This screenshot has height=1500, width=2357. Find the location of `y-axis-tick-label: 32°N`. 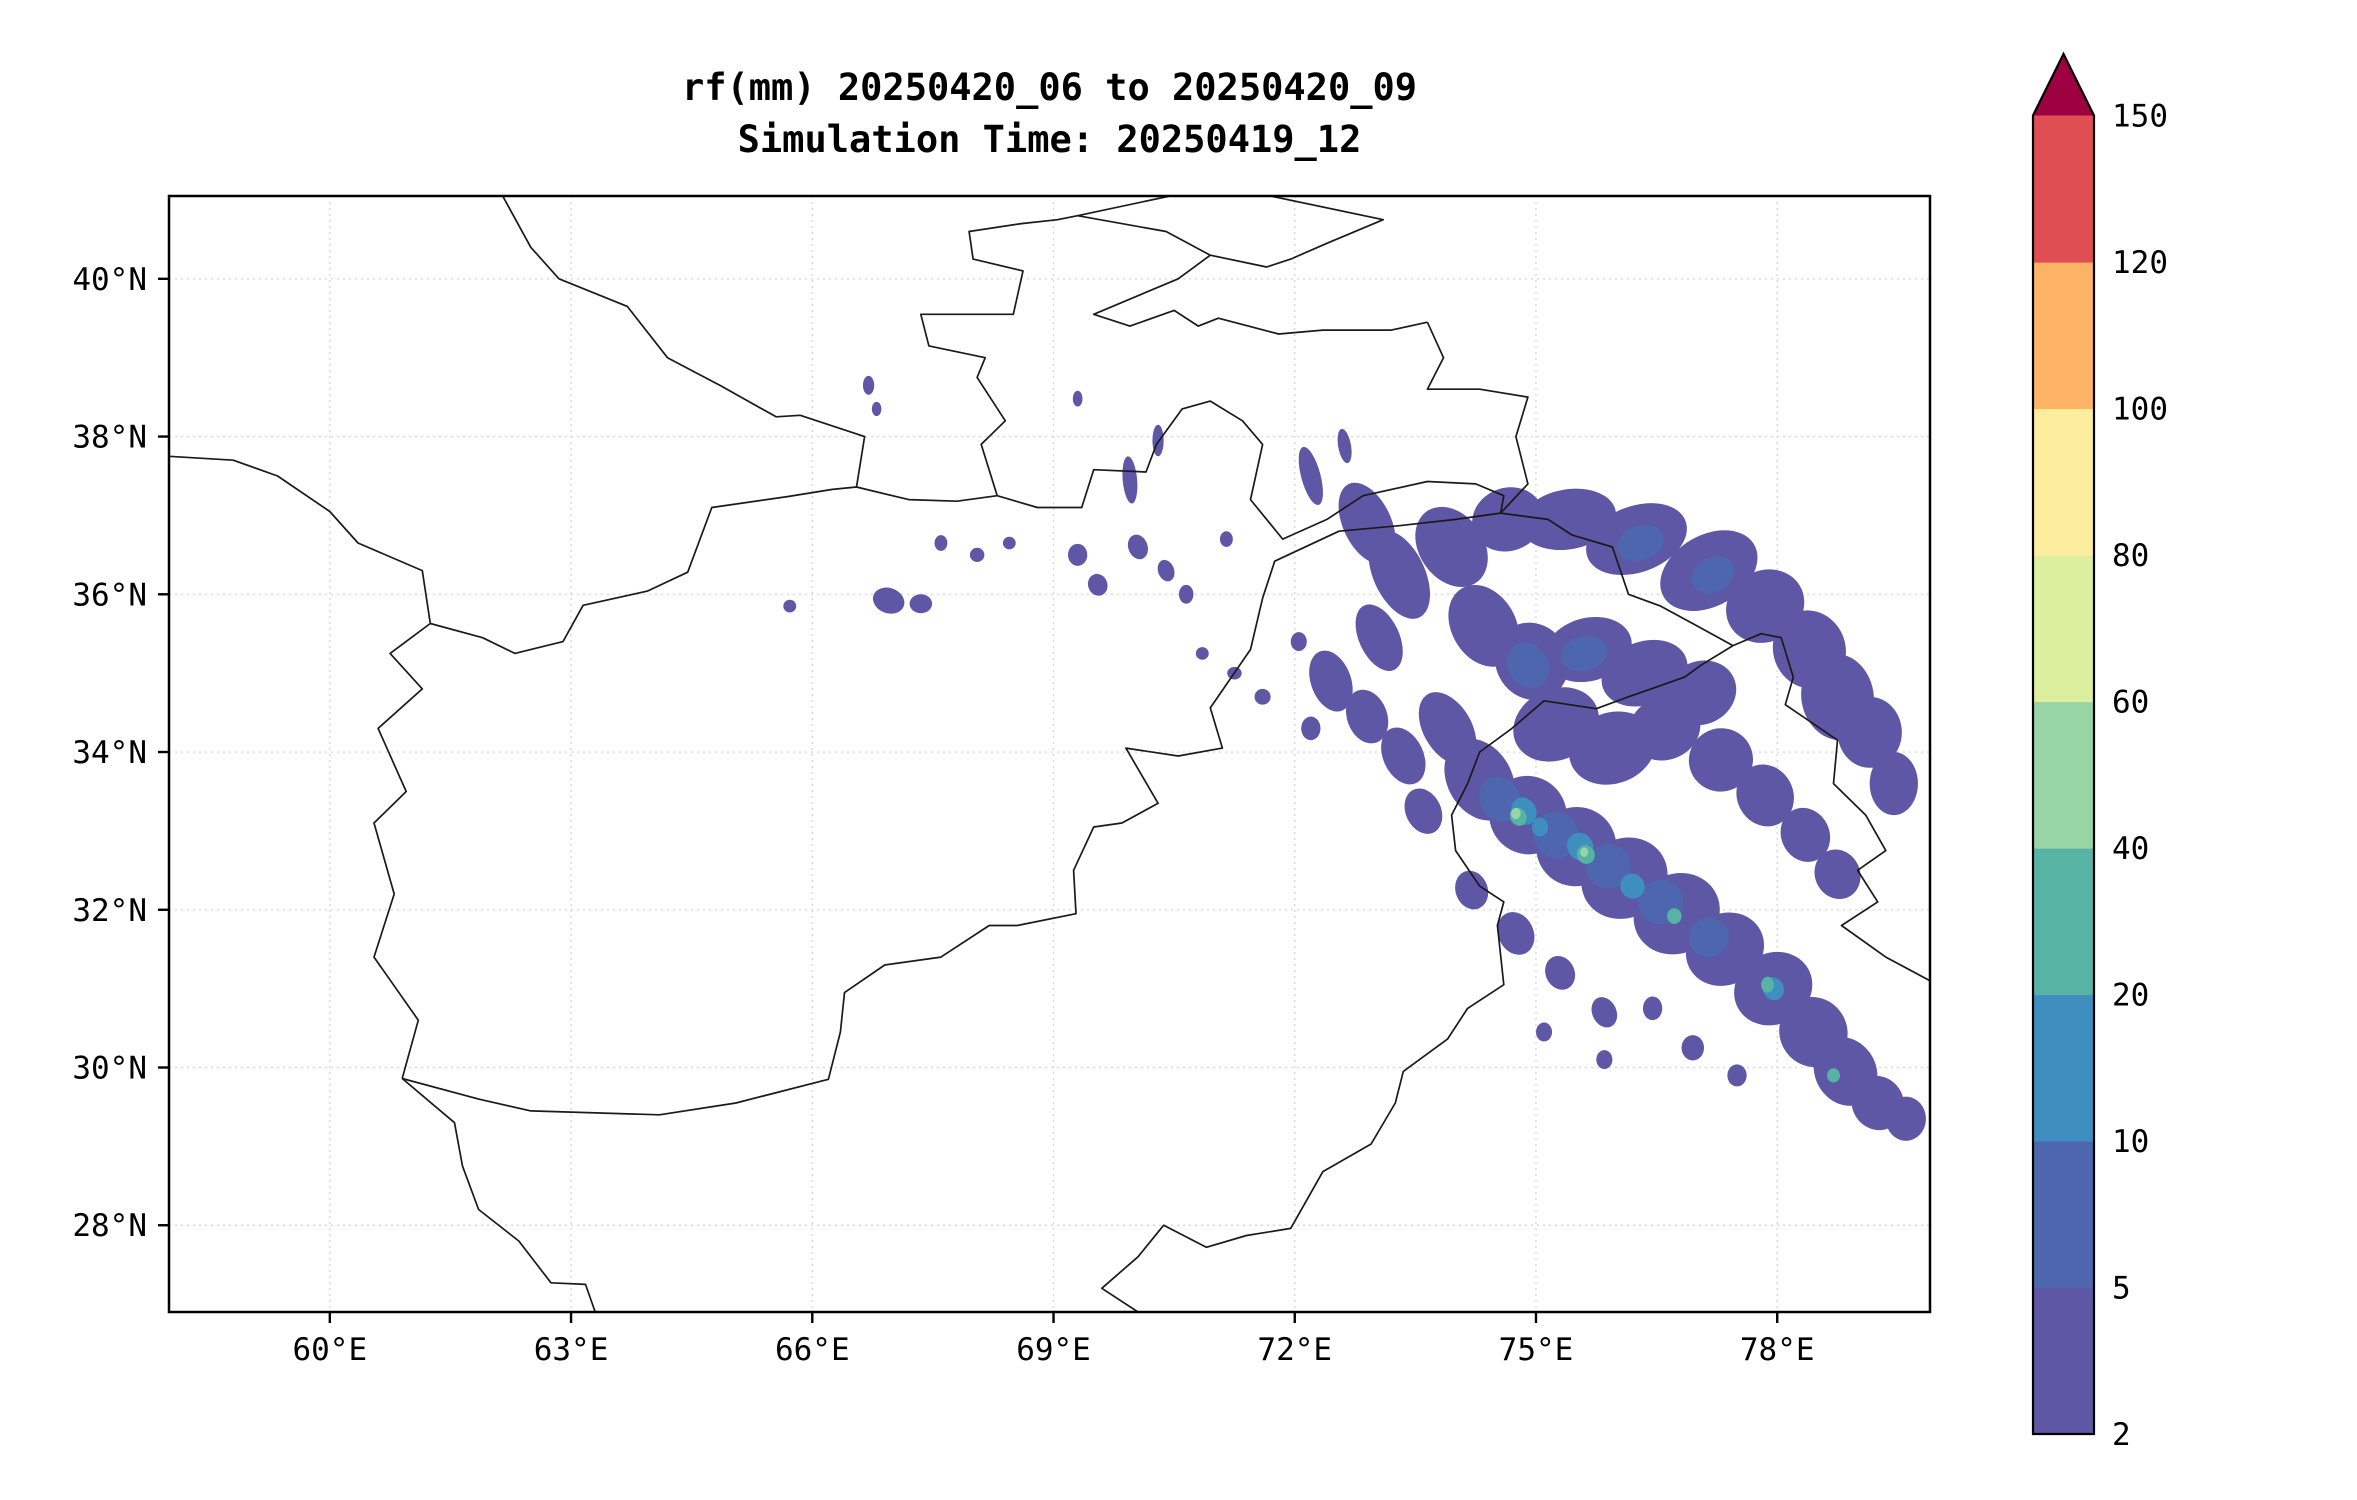

y-axis-tick-label: 32°N is located at coordinates (109, 911).